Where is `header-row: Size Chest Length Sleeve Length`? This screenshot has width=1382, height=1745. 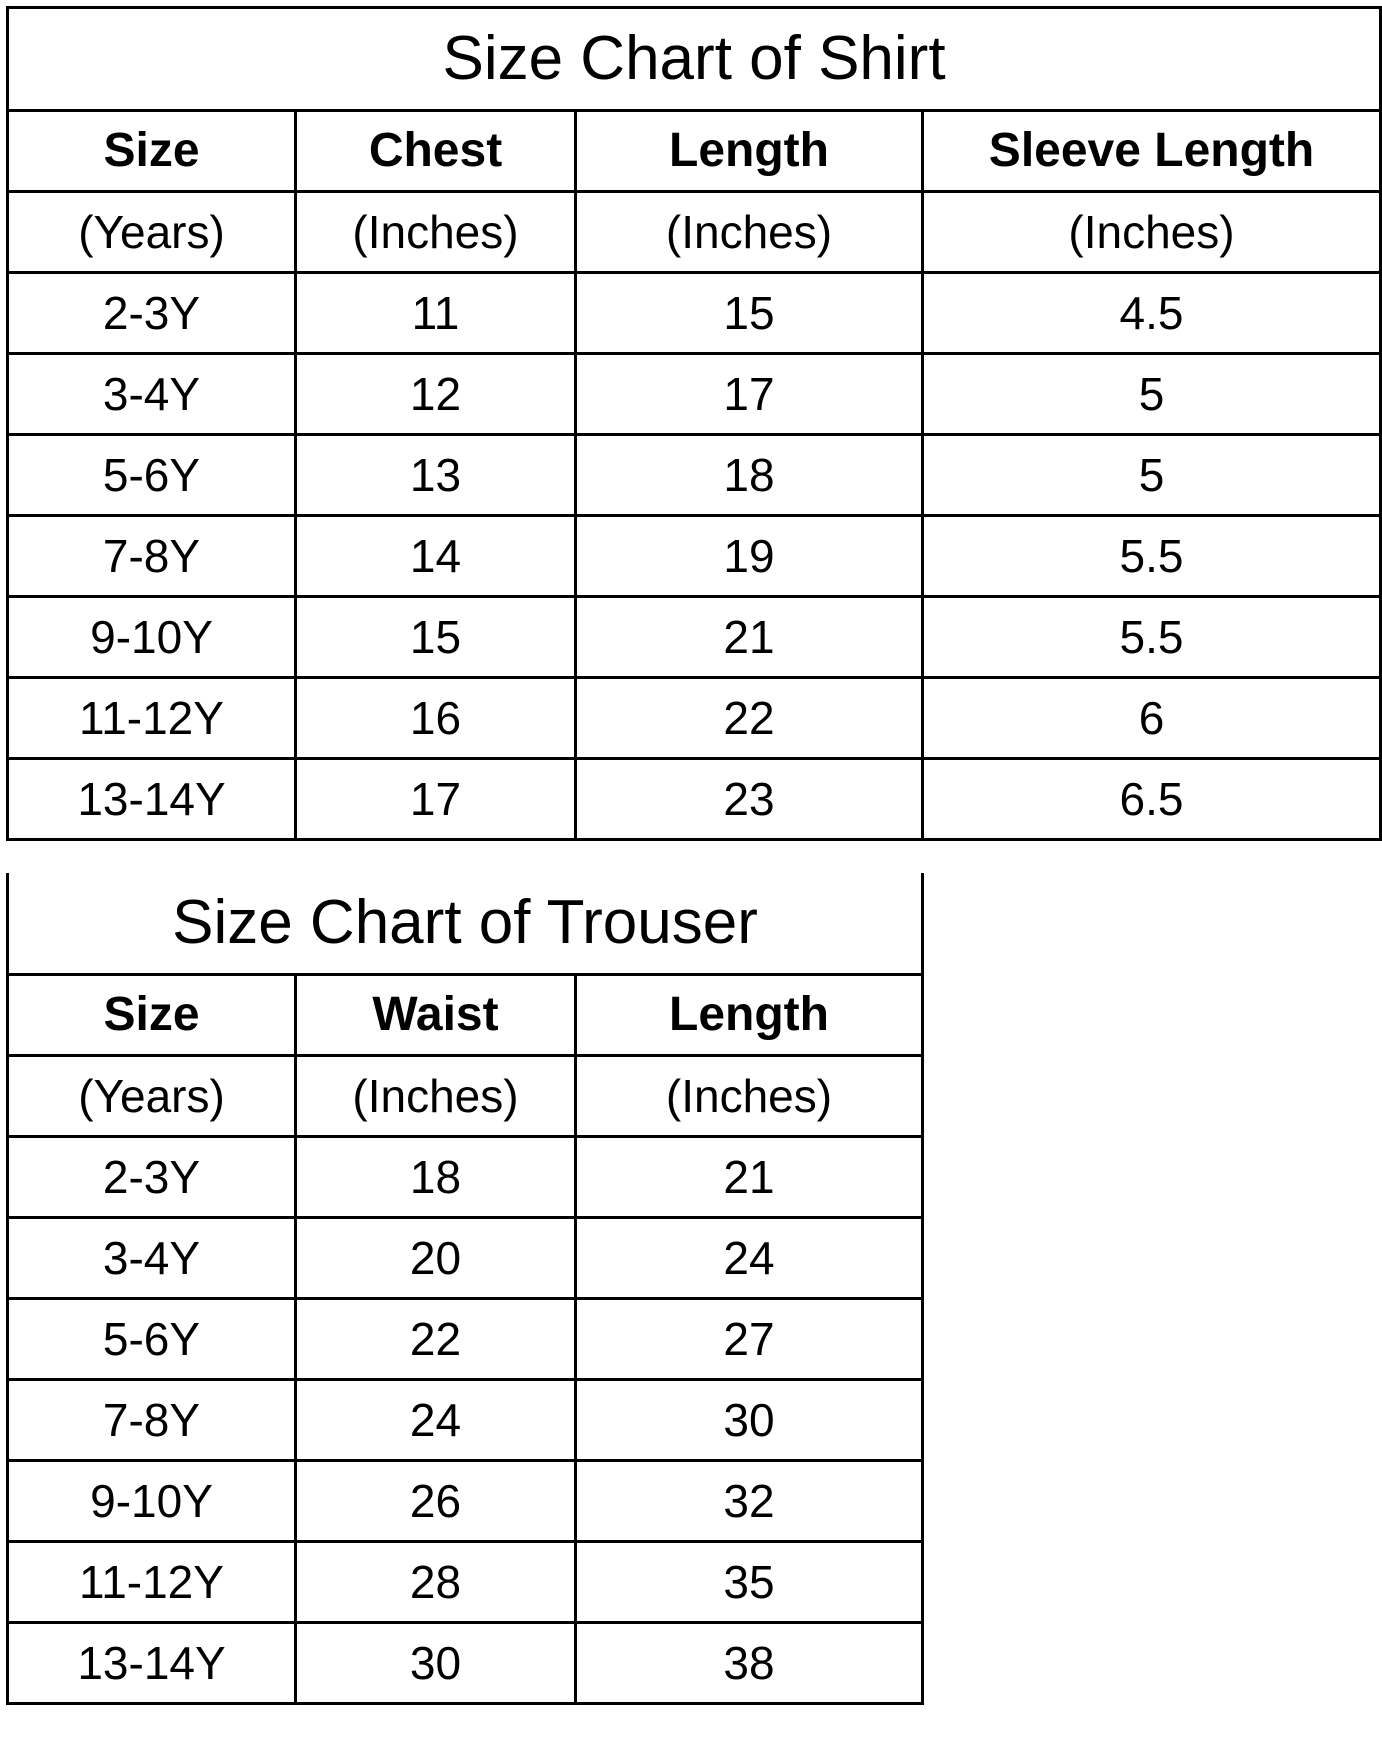 header-row: Size Chest Length Sleeve Length is located at coordinates (694, 151).